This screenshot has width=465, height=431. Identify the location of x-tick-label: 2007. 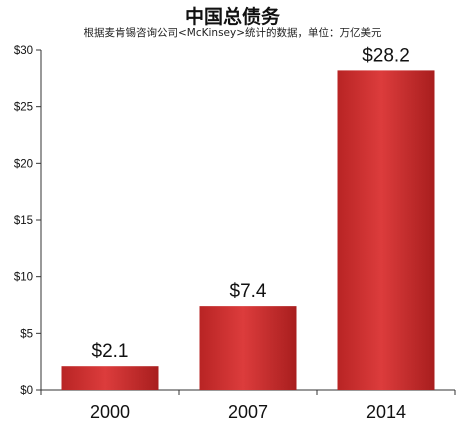
(248, 412).